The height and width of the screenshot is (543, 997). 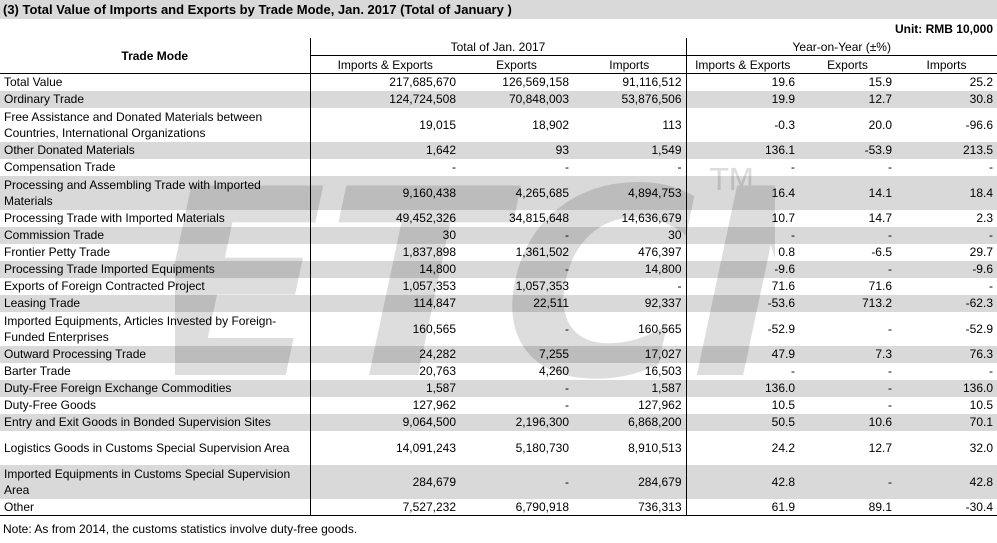 What do you see at coordinates (437, 124) in the screenshot?
I see `imports-exports-cell: 19,015` at bounding box center [437, 124].